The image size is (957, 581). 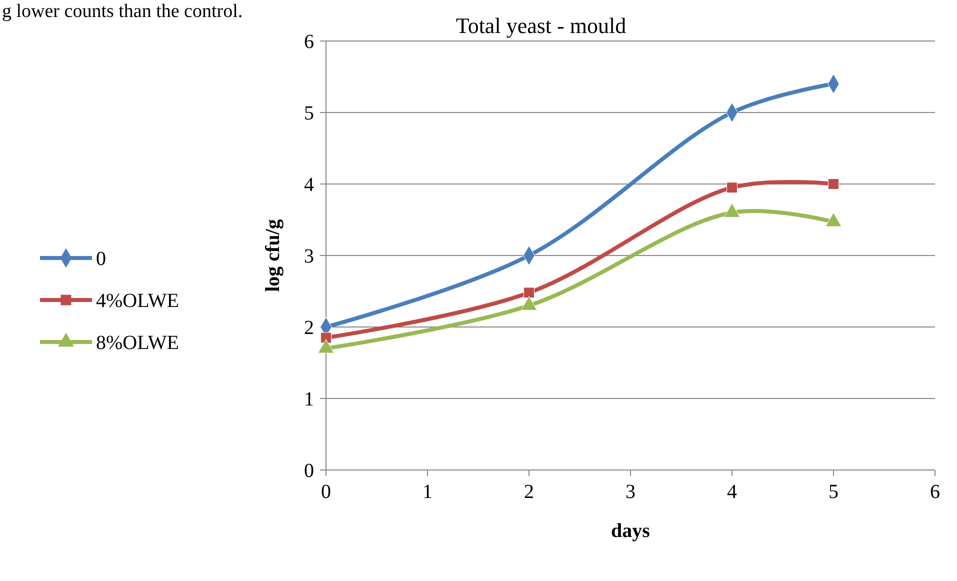 I want to click on x-tick-label: 6, so click(x=935, y=492).